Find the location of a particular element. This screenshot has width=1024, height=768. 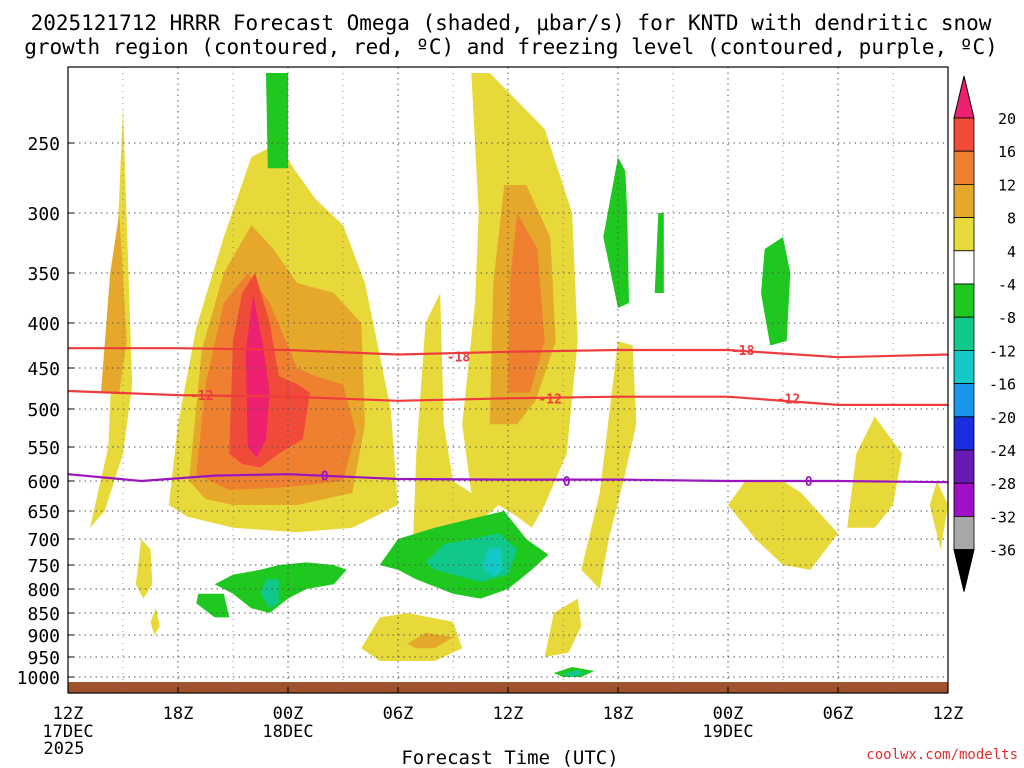

y-tick-label: 250 is located at coordinates (43, 144).